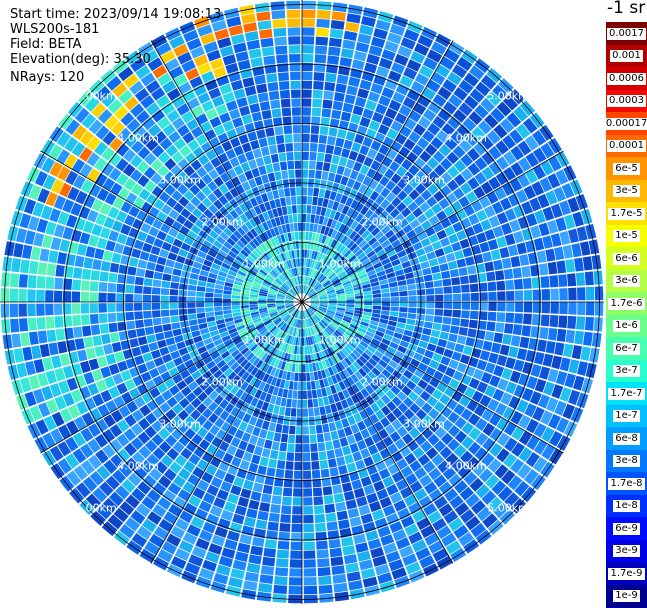 This screenshot has width=647, height=608. What do you see at coordinates (626, 101) in the screenshot?
I see `colorbar-cell: 0.0003` at bounding box center [626, 101].